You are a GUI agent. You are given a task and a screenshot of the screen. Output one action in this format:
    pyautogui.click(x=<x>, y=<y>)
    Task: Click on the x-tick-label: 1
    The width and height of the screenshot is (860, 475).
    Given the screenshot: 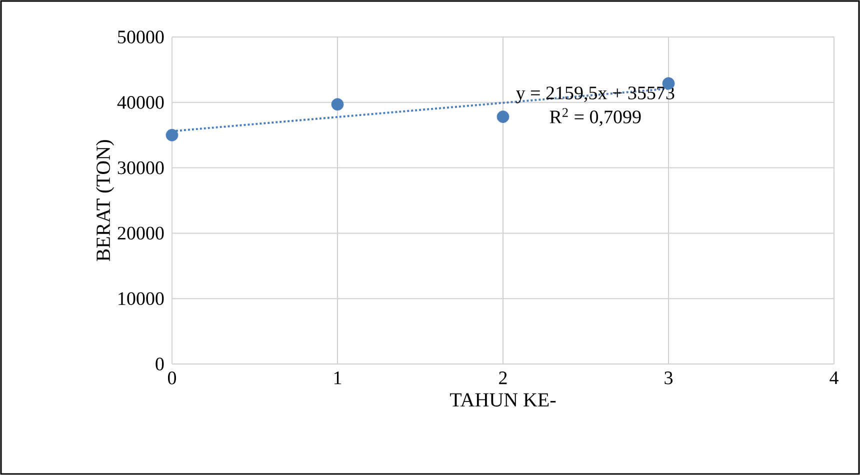 What is the action you would take?
    pyautogui.click(x=338, y=378)
    